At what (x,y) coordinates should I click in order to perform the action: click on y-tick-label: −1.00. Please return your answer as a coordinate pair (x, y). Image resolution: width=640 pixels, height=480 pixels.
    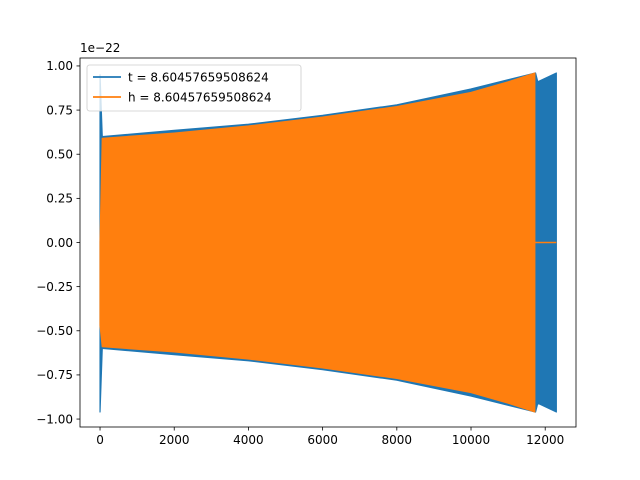
    Looking at the image, I should click on (54, 419).